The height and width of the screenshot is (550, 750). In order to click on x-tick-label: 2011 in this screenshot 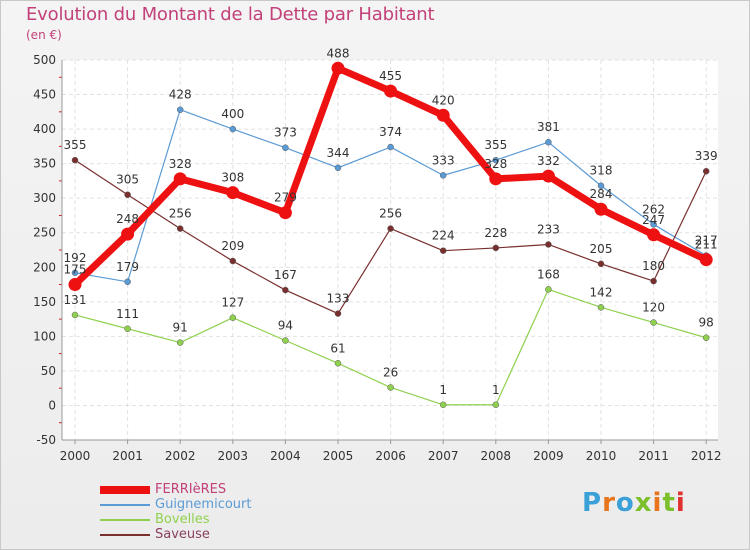, I will do `click(653, 456)`.